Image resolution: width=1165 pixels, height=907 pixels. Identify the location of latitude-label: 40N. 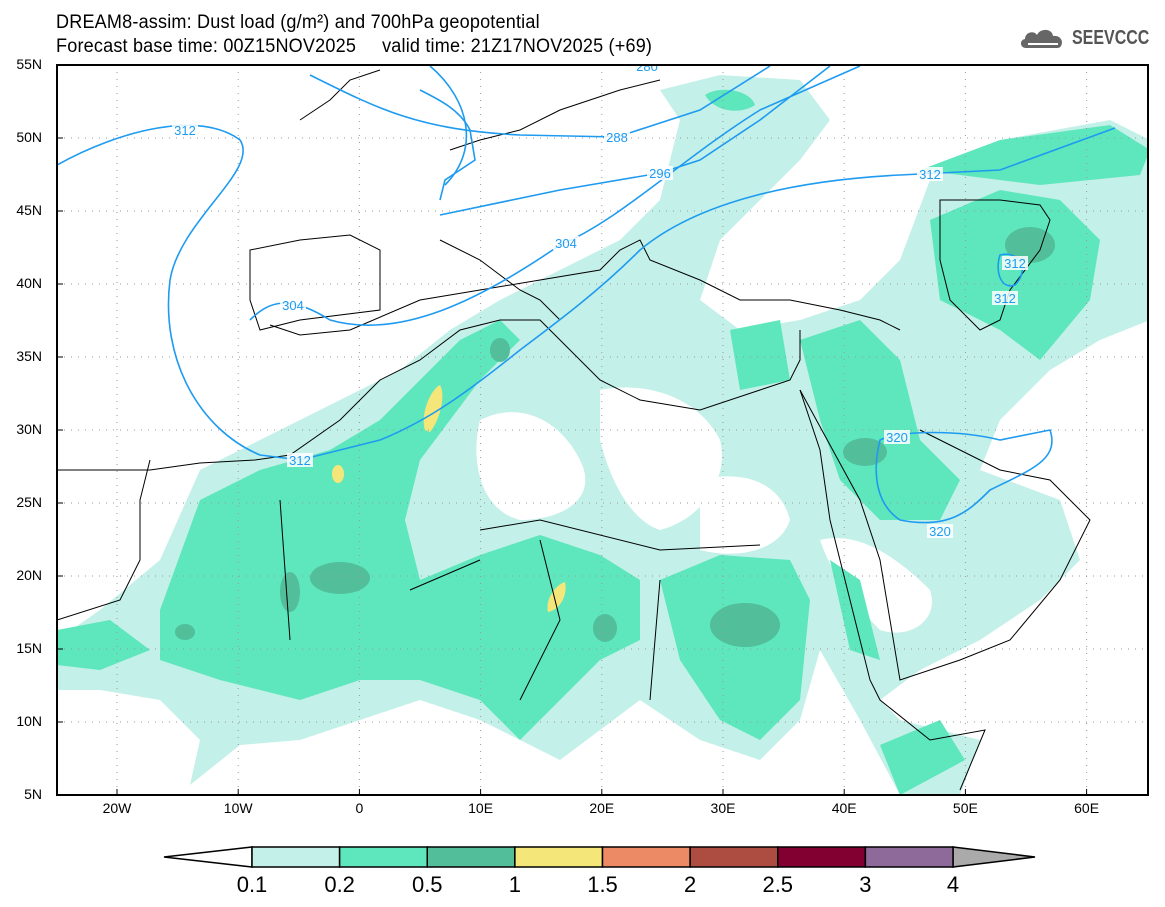
(29, 283).